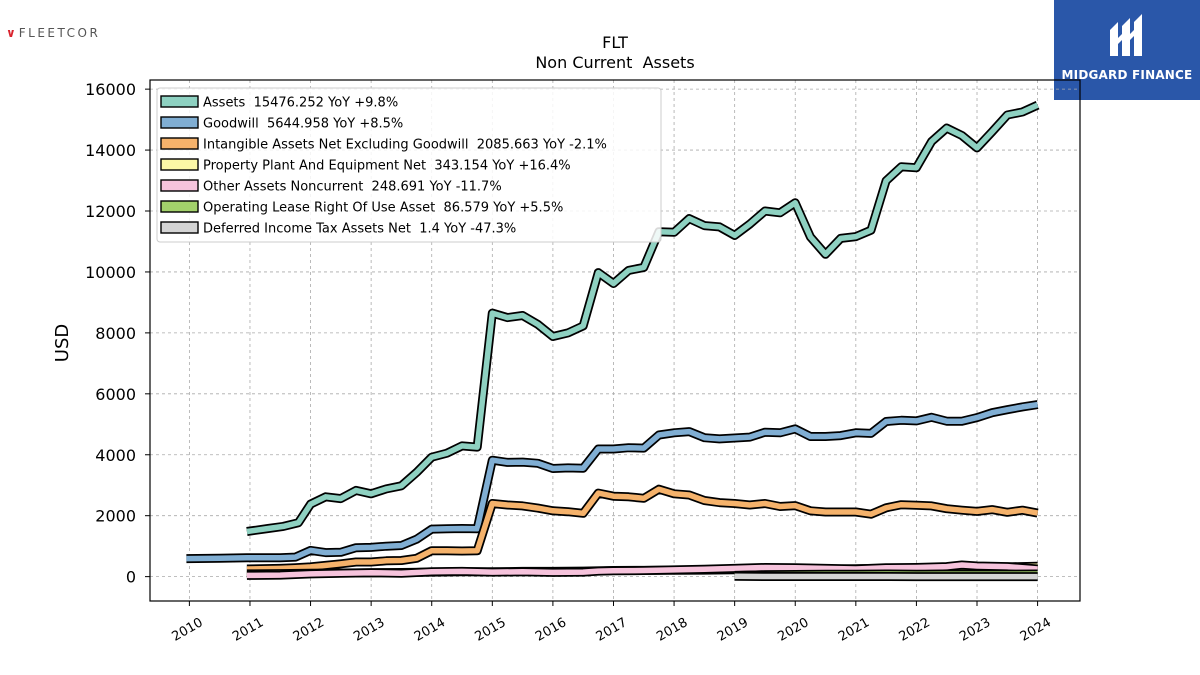 The height and width of the screenshot is (675, 1200). Describe the element at coordinates (430, 630) in the screenshot. I see `x-tick-label: 2014` at that location.